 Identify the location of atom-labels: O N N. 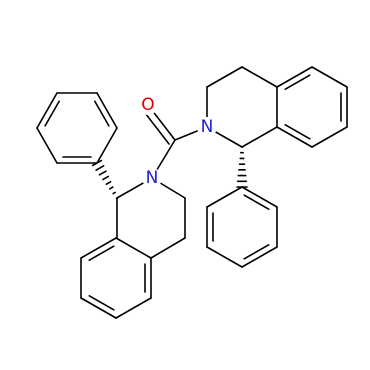
(177, 141).